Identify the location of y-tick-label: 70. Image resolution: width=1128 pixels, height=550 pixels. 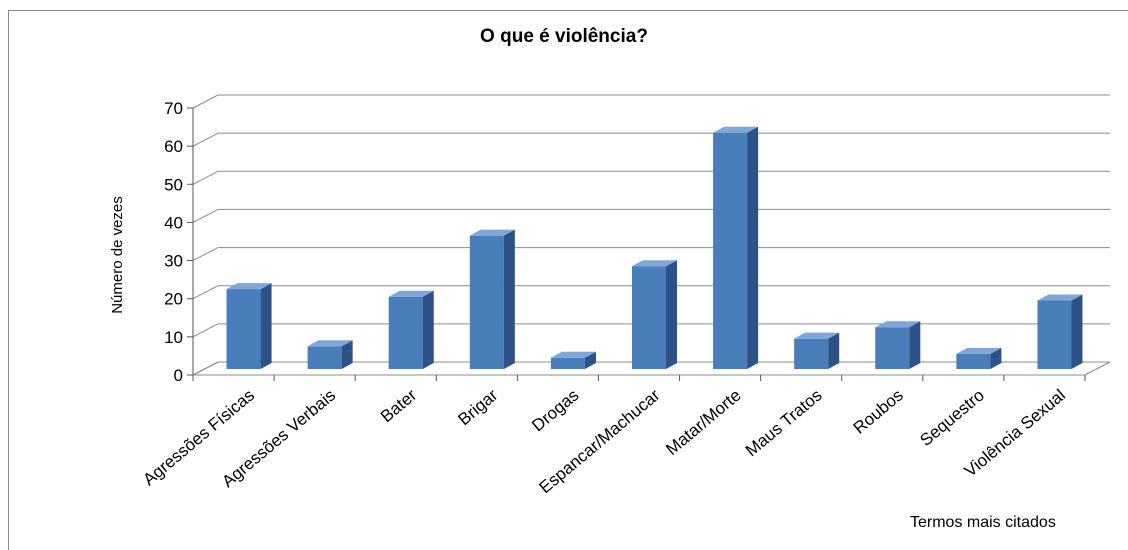
(173, 108).